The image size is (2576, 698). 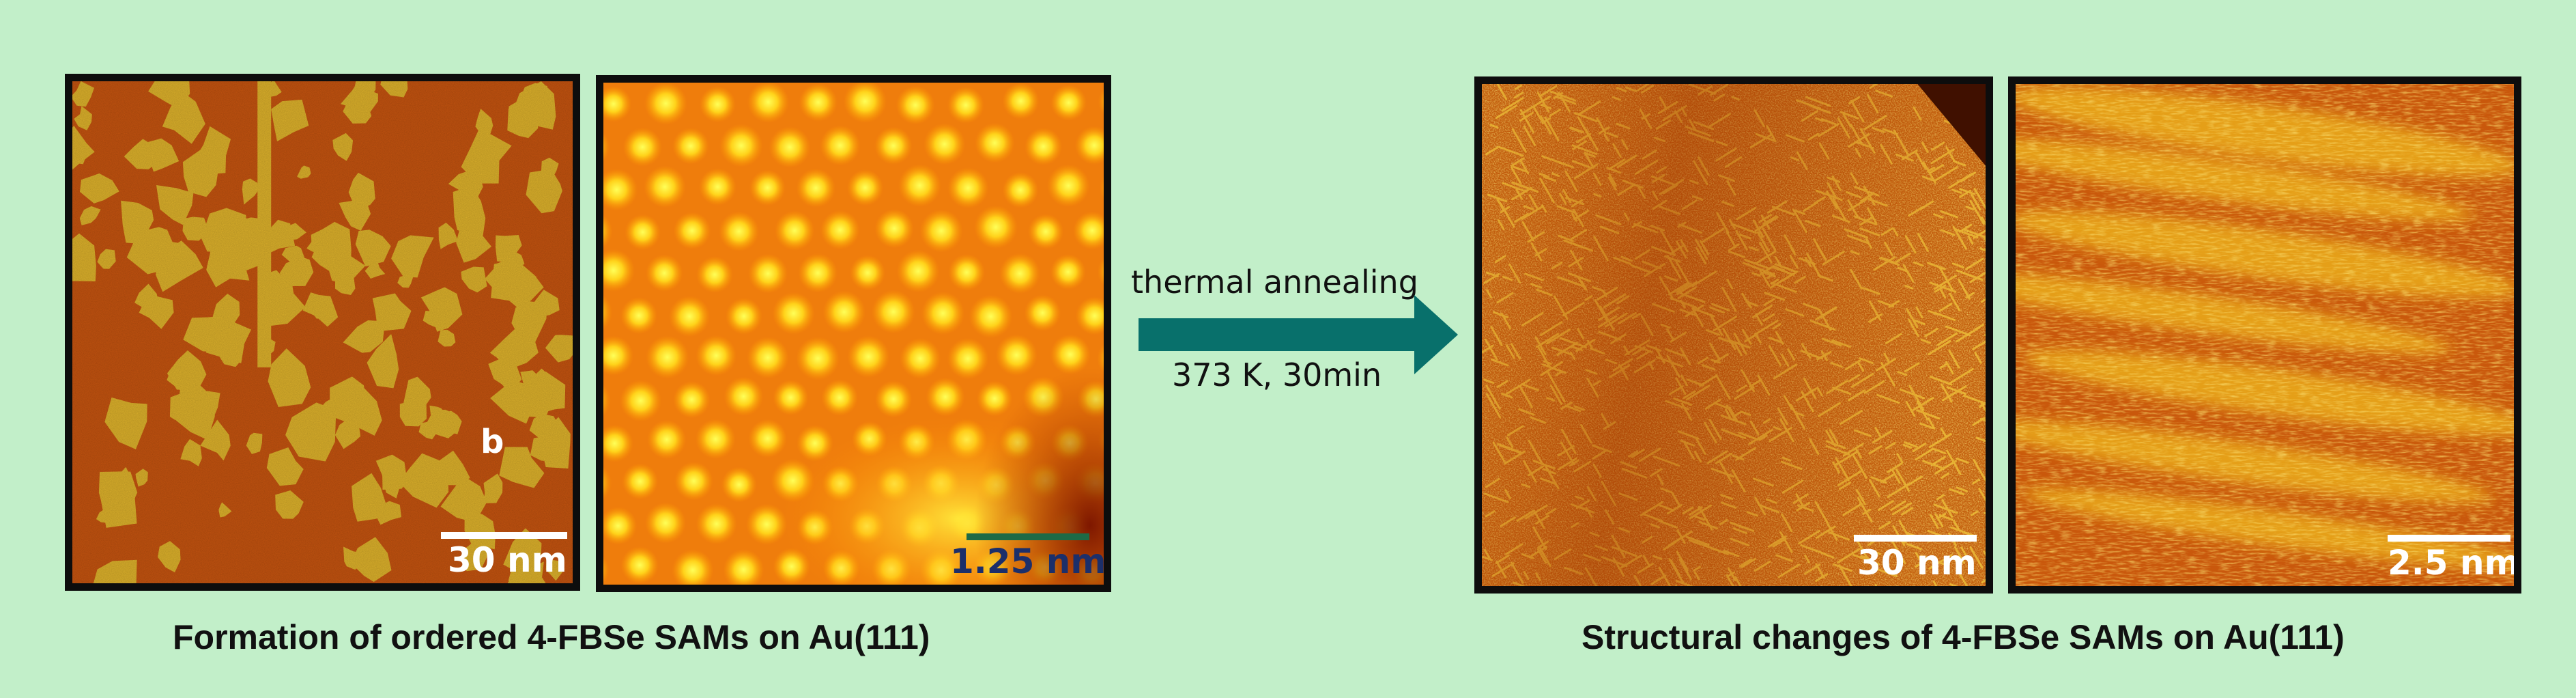 What do you see at coordinates (2454, 563) in the screenshot?
I see `scale-bar-label: 2.5 nm` at bounding box center [2454, 563].